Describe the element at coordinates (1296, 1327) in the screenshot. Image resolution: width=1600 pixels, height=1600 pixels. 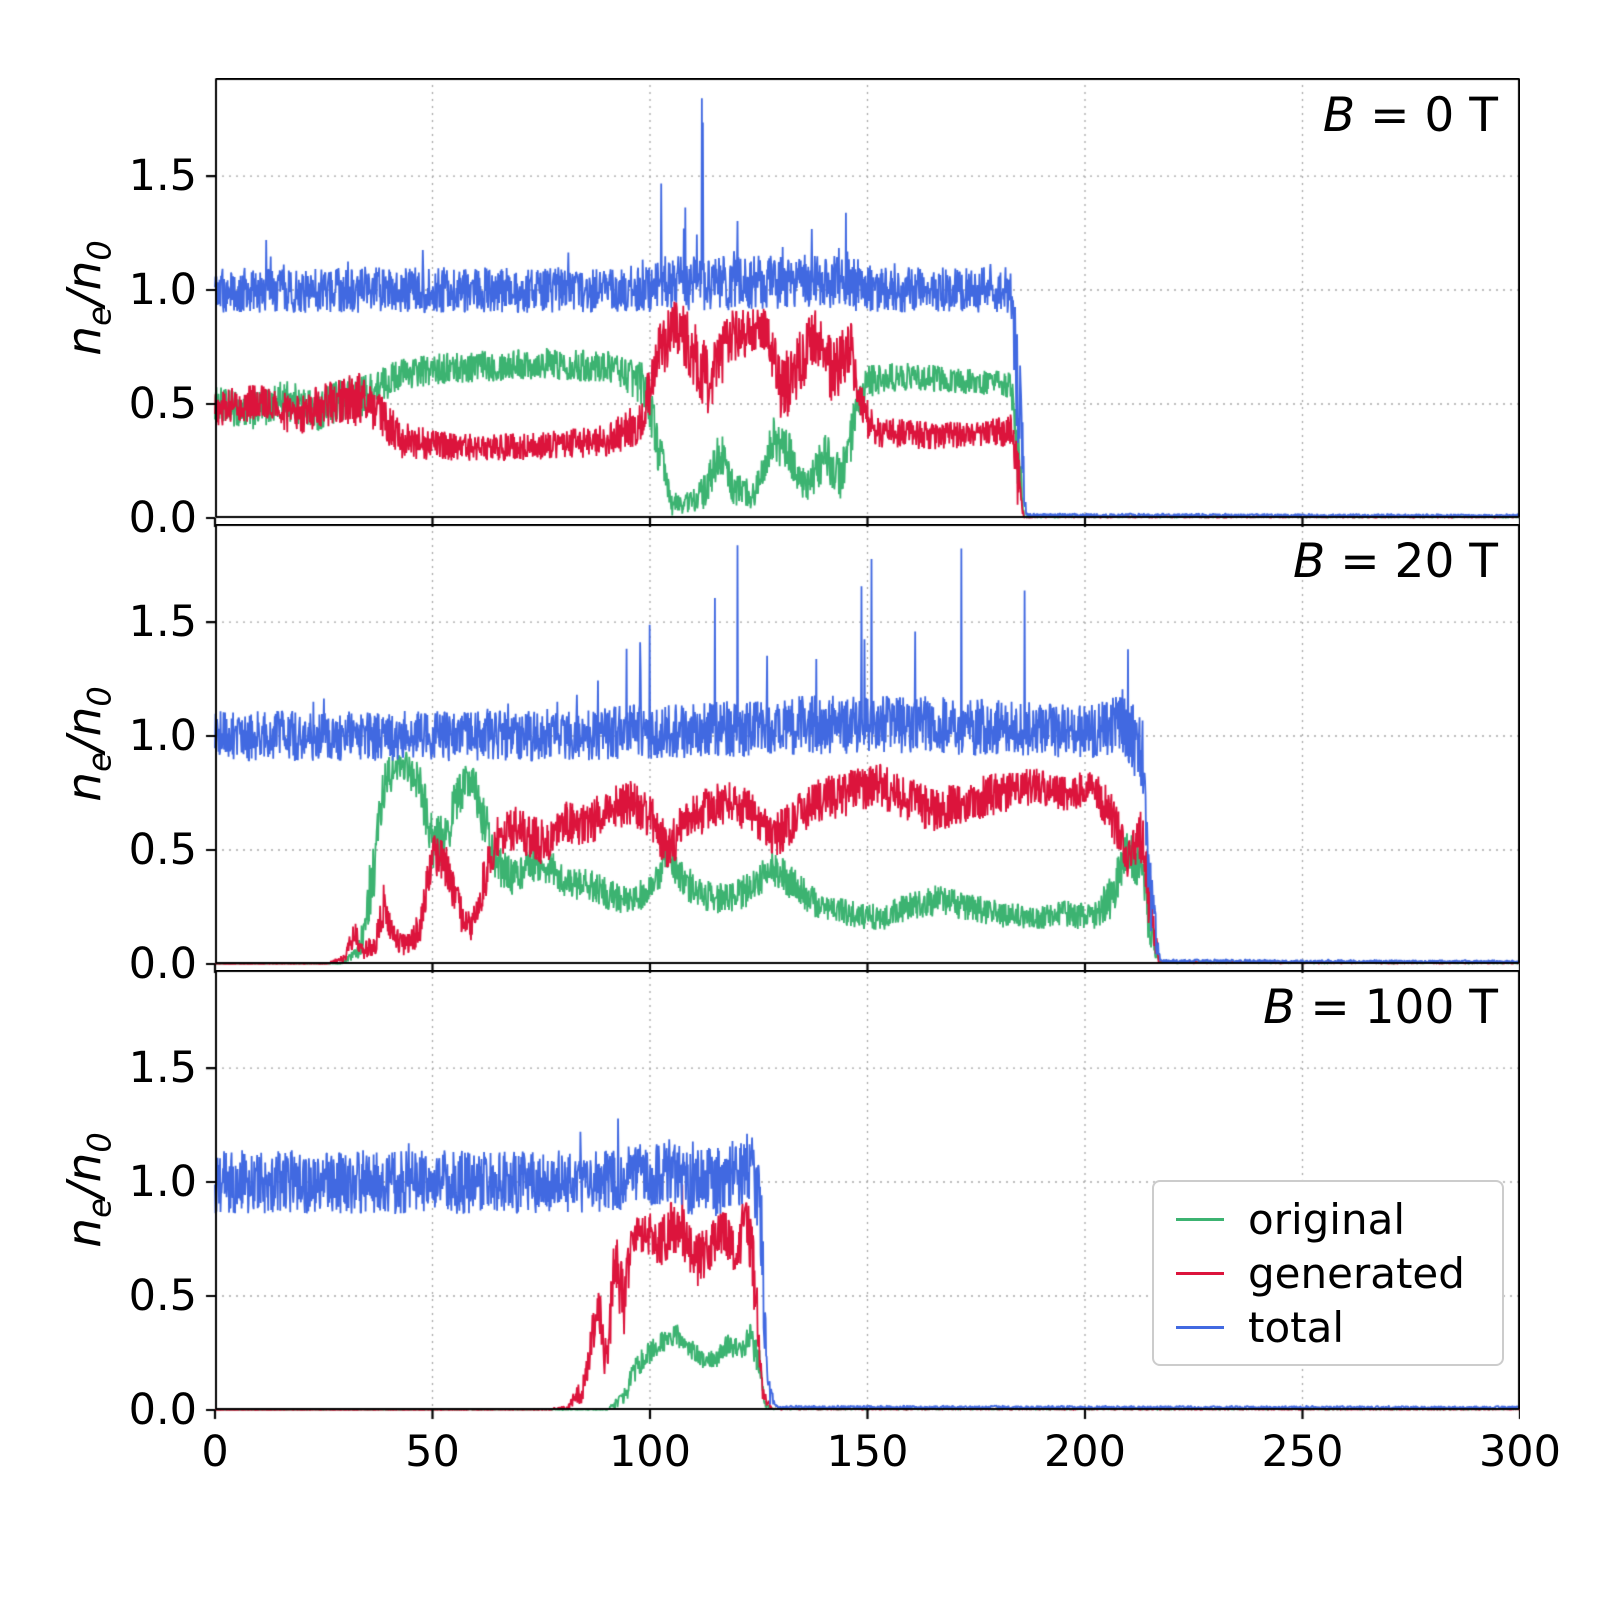
I see `legend-label: total` at that location.